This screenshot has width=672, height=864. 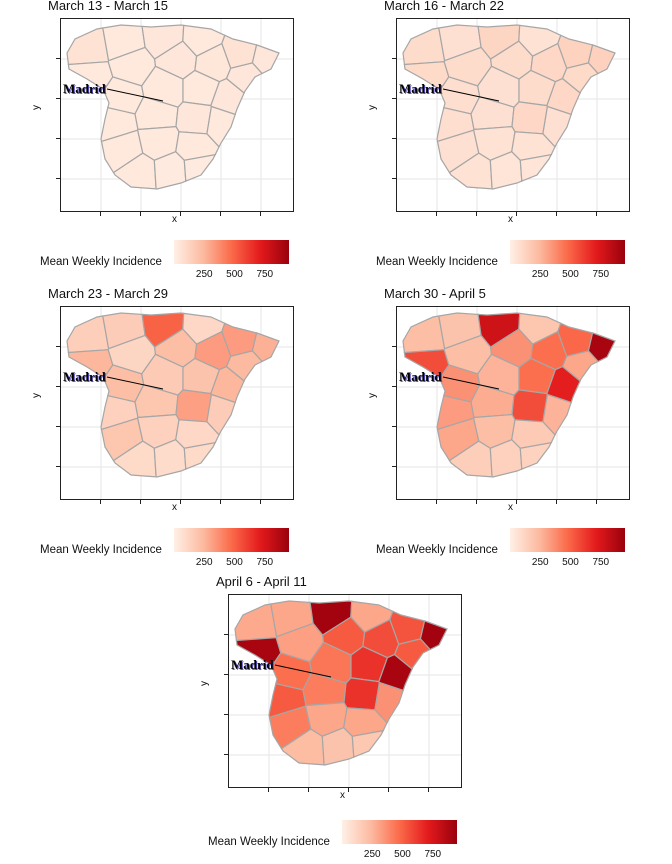 I want to click on panel-title: March 16 - March 22, so click(x=444, y=6).